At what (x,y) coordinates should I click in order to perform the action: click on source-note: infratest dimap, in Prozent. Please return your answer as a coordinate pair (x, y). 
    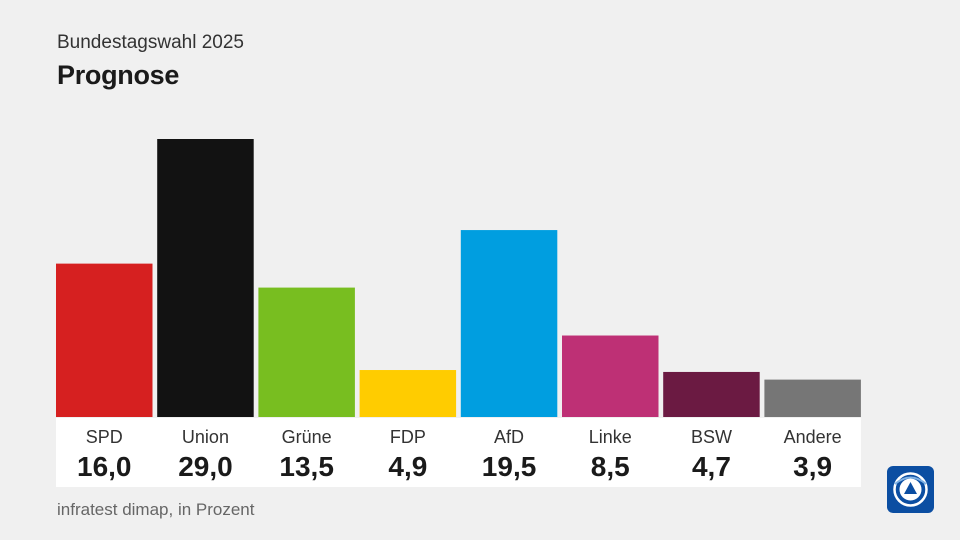
    Looking at the image, I should click on (156, 509).